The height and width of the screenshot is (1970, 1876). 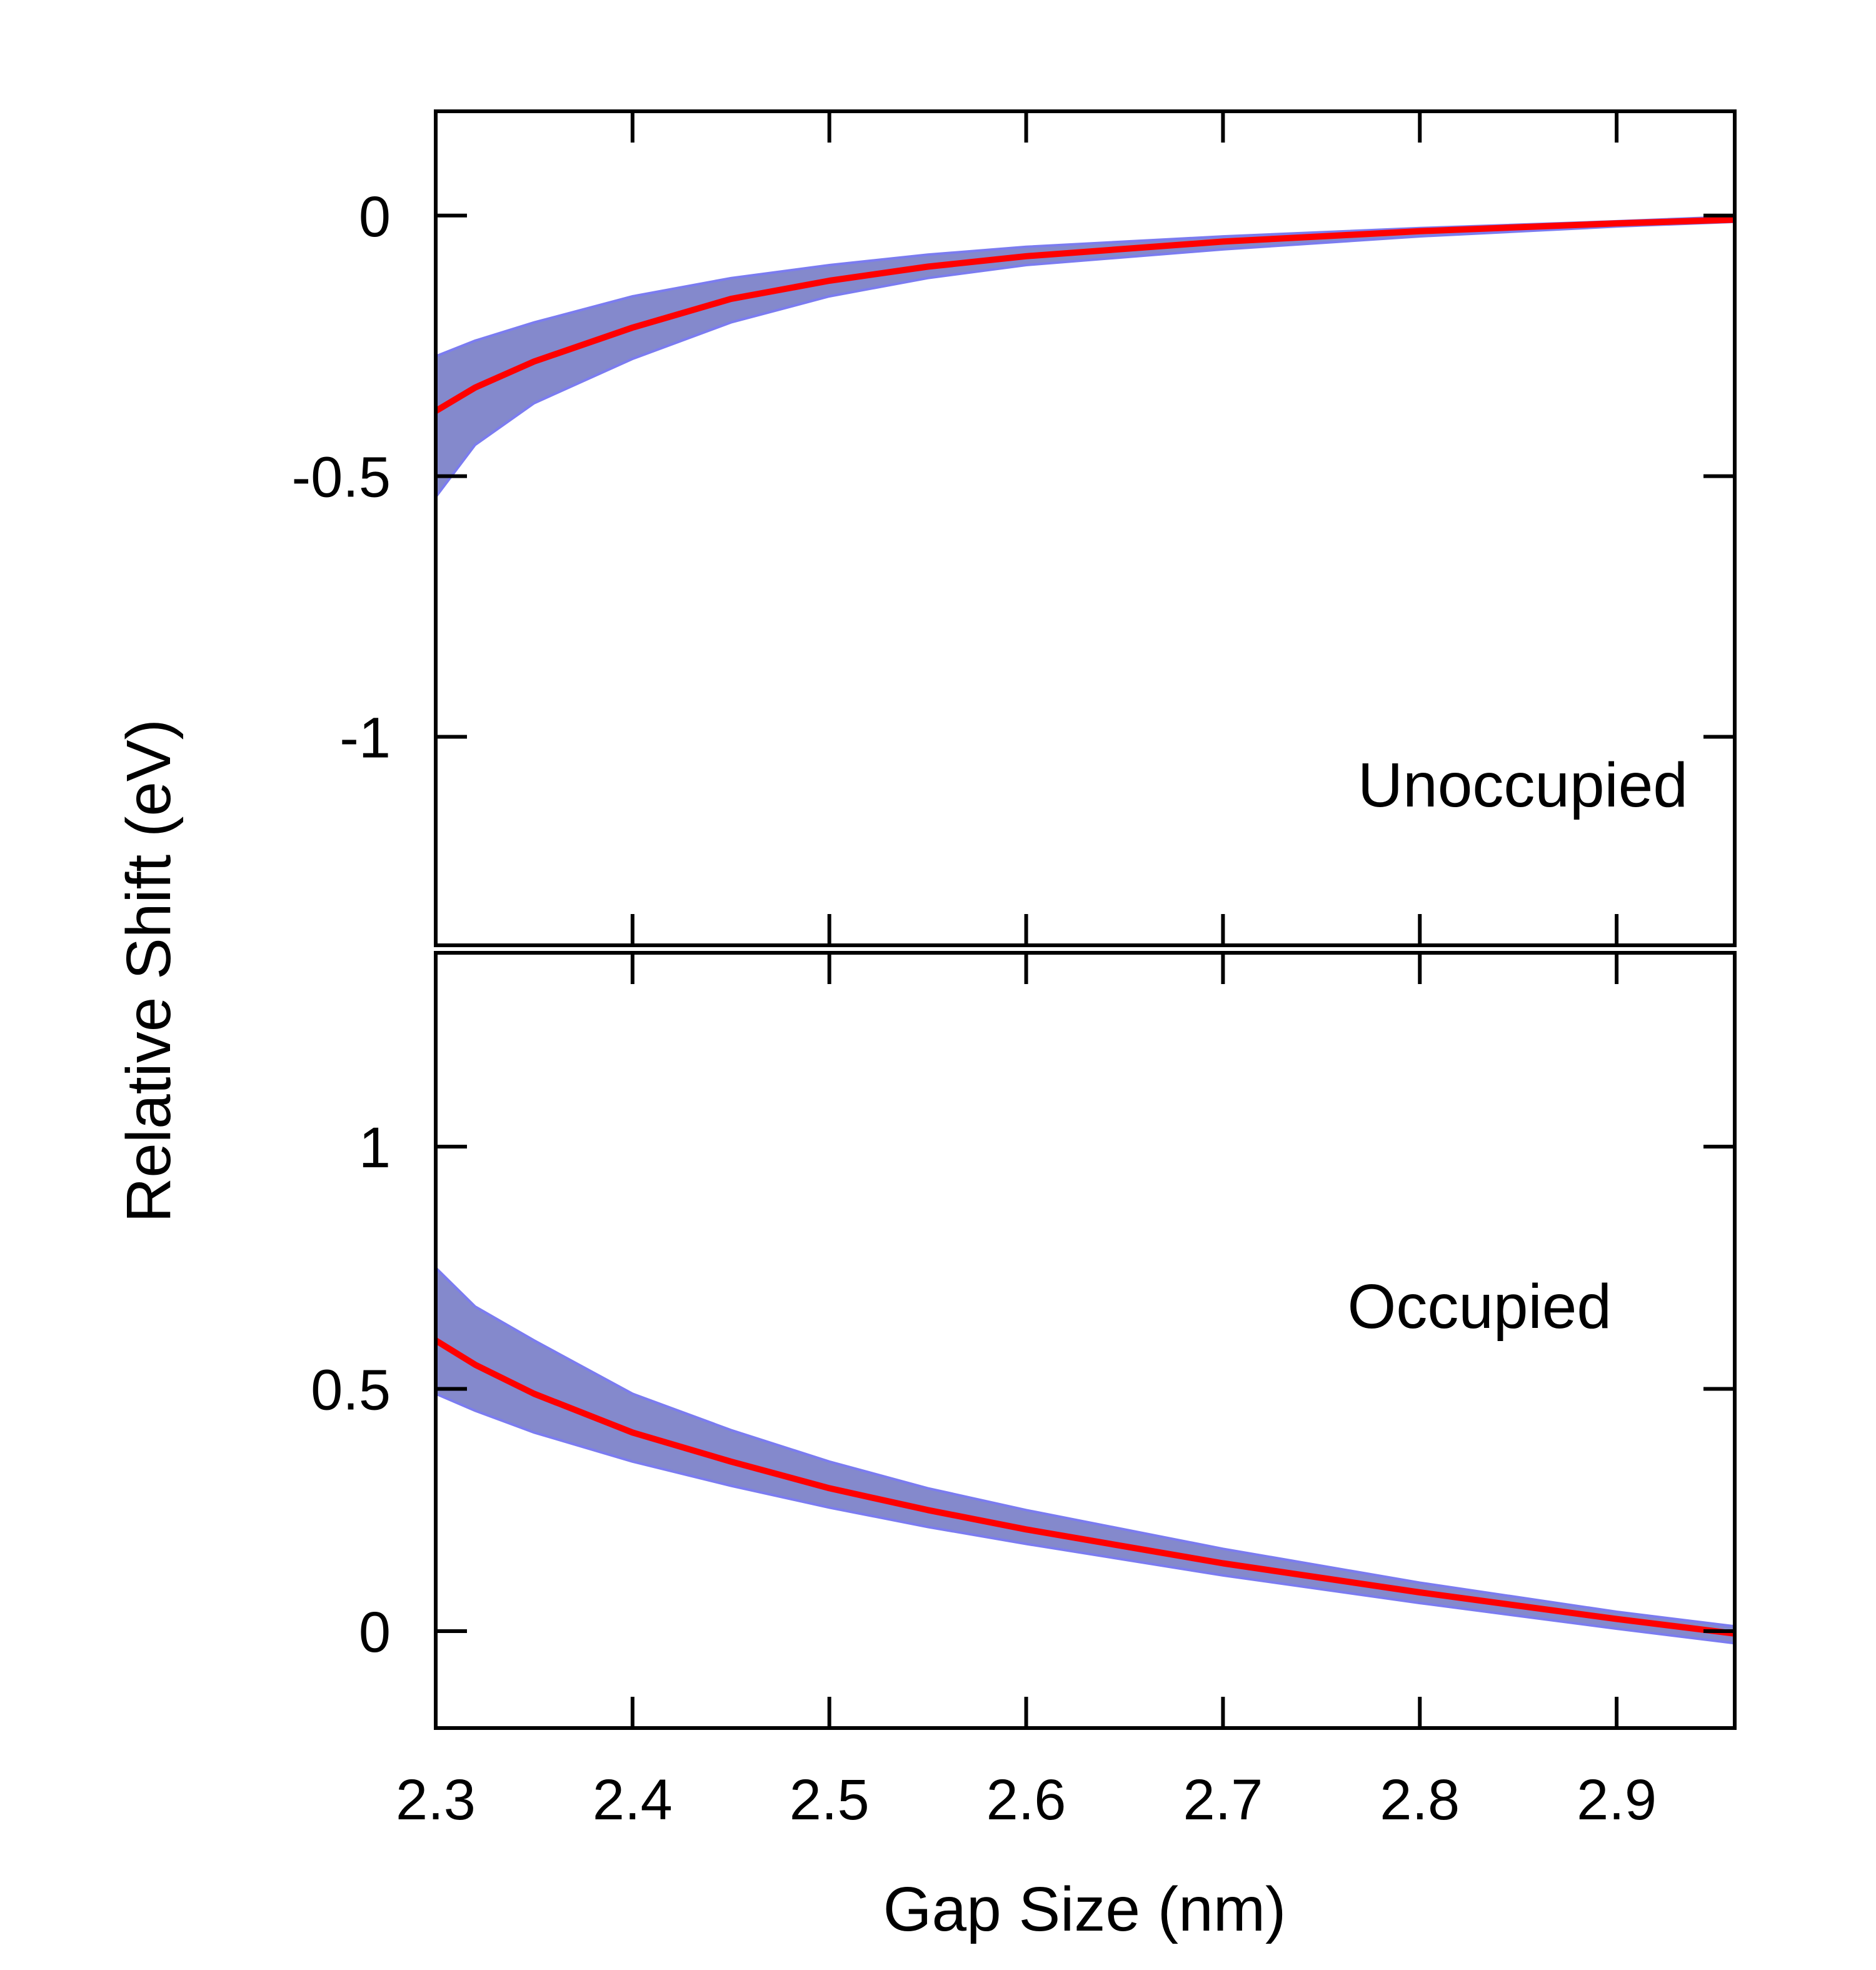 I want to click on x-axis-label: Gap Size (nm), so click(x=1085, y=1909).